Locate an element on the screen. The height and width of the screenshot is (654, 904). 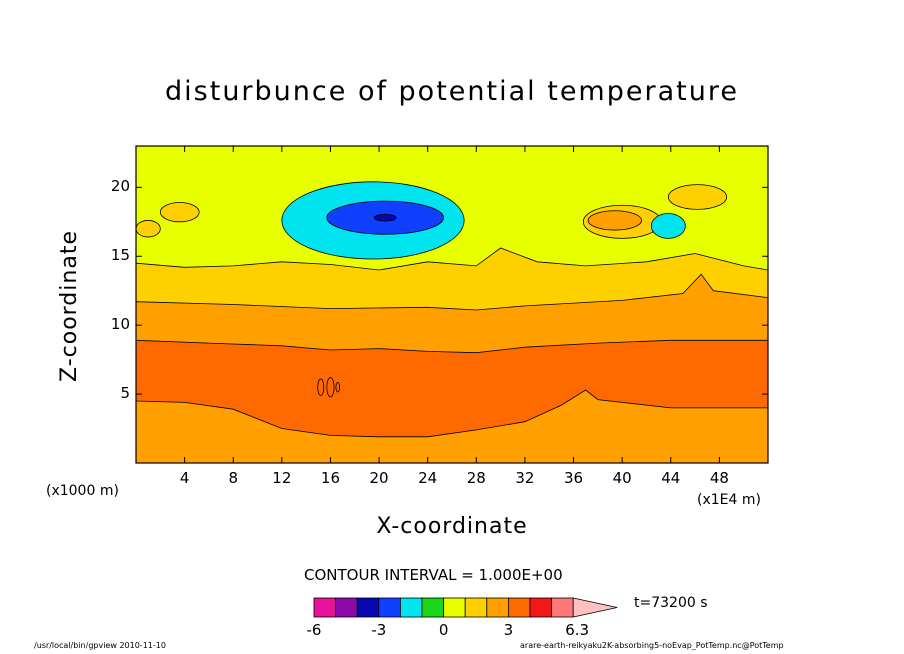
warm-blob-upper-right is located at coordinates (697, 197).